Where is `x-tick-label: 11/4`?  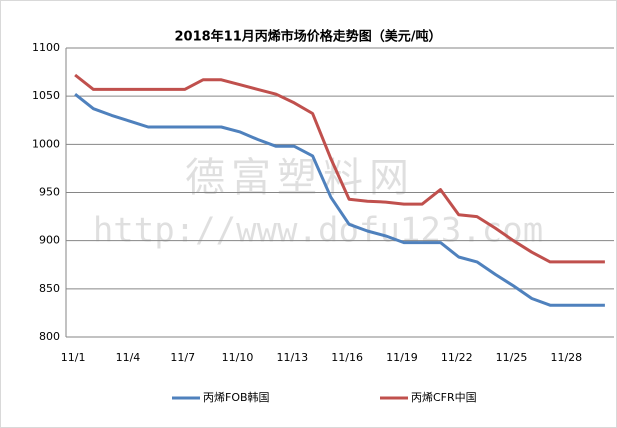
x-tick-label: 11/4 is located at coordinates (128, 357).